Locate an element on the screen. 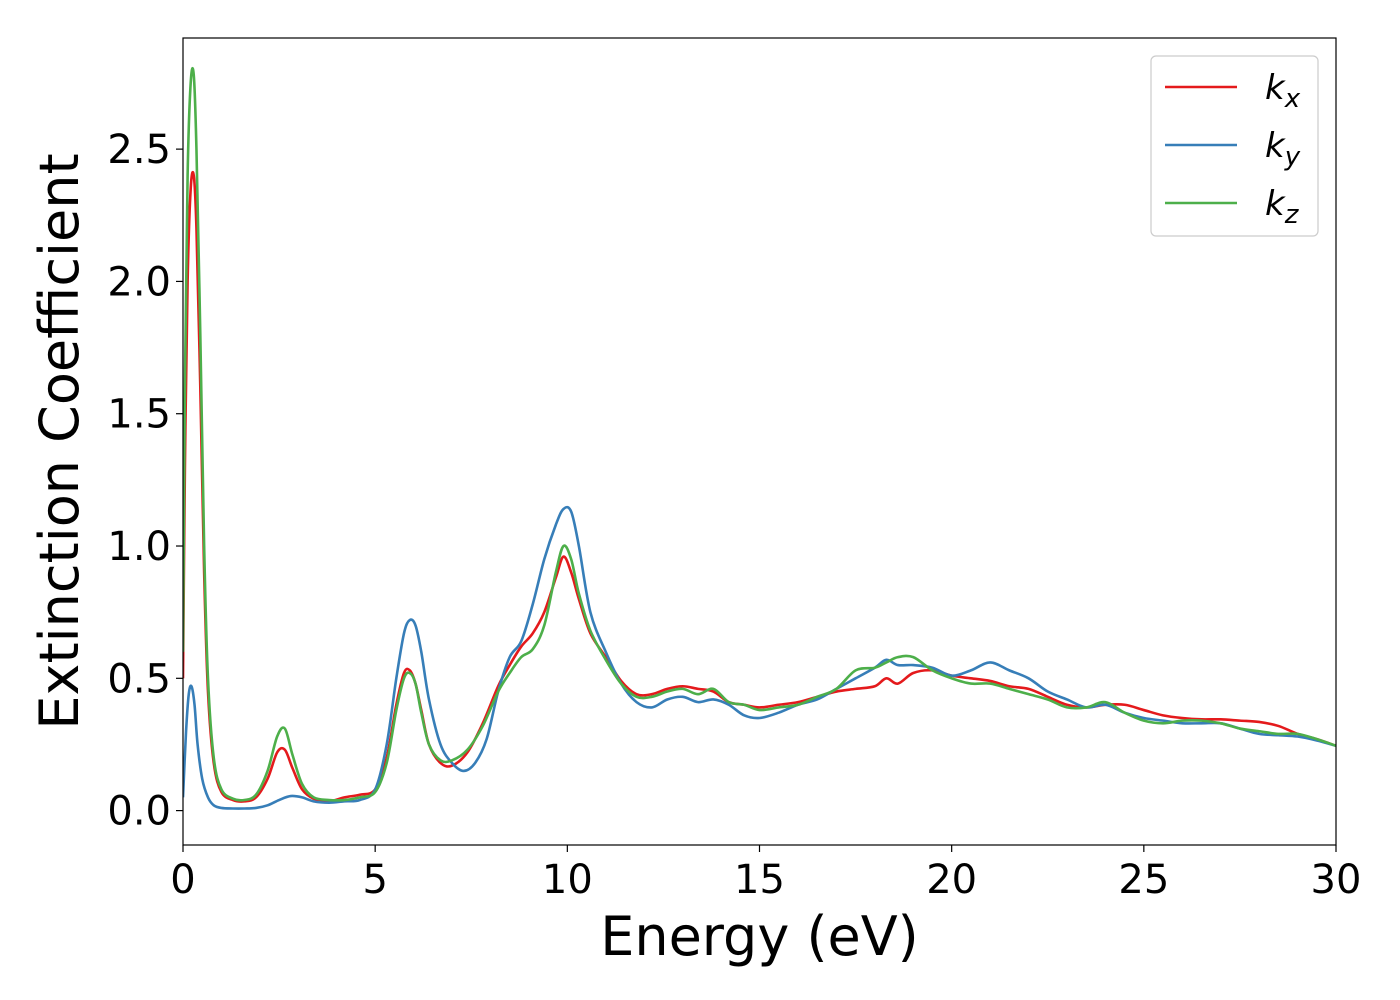  legend-label: kx is located at coordinates (1283, 91).